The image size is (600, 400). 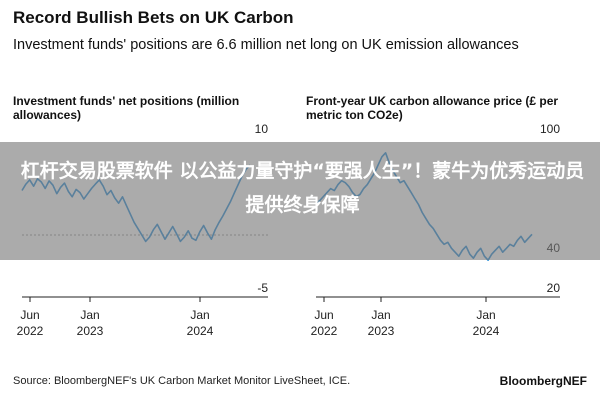 What do you see at coordinates (543, 381) in the screenshot?
I see `brand-logo: BloombergNEF` at bounding box center [543, 381].